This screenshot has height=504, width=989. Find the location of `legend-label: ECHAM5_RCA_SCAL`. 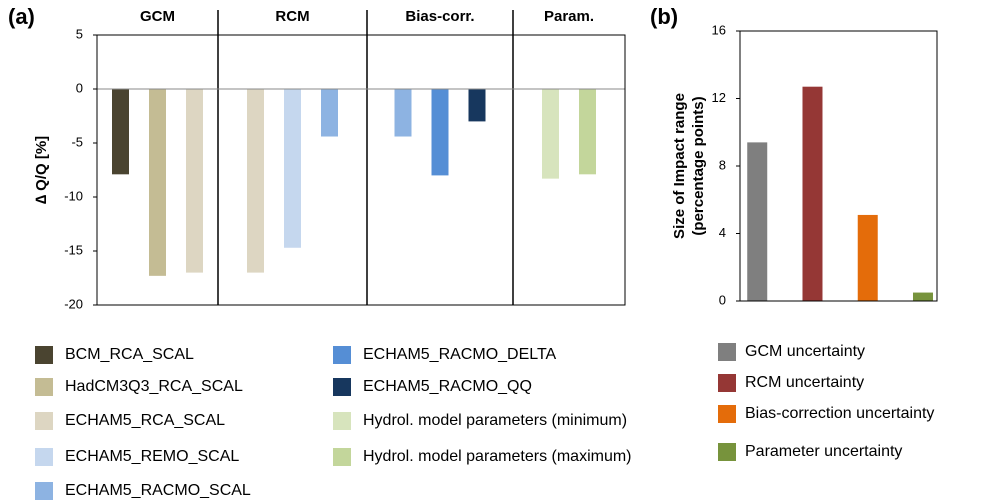

legend-label: ECHAM5_RCA_SCAL is located at coordinates (145, 420).